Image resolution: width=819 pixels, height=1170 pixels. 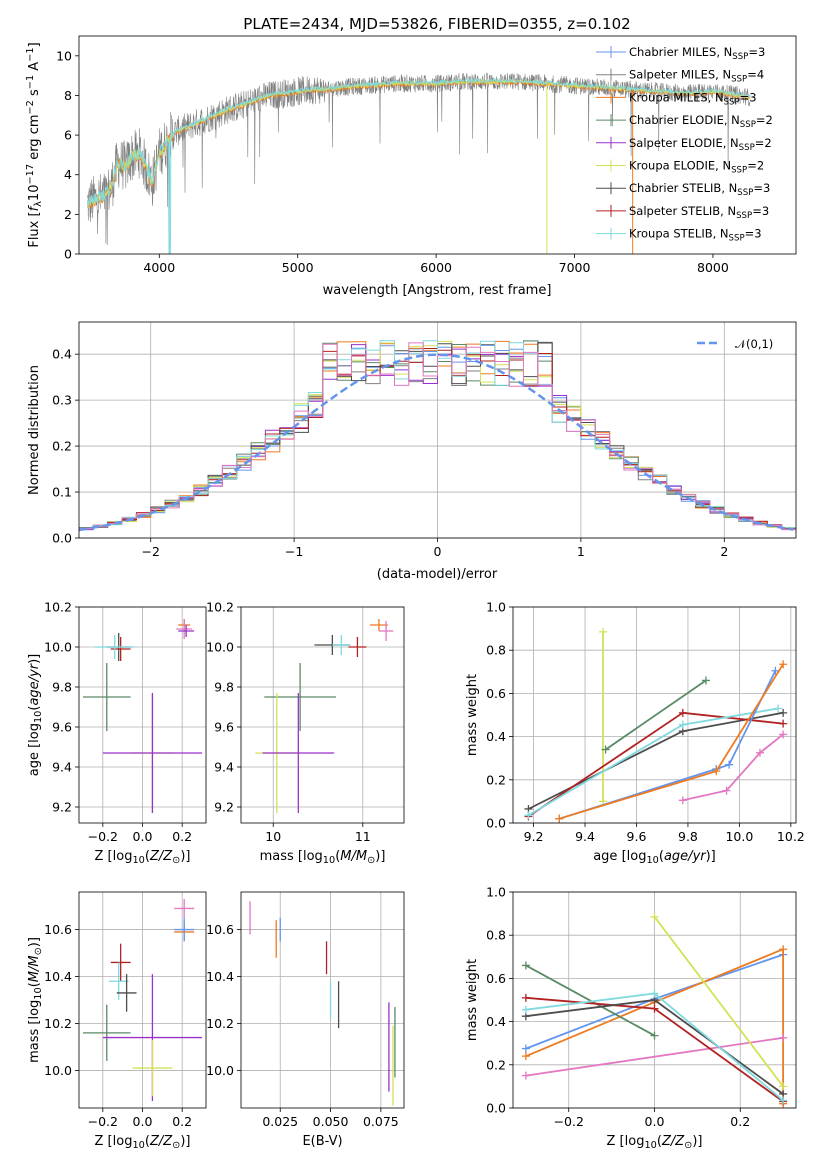 What do you see at coordinates (298, 267) in the screenshot?
I see `x-tick-label: 5000` at bounding box center [298, 267].